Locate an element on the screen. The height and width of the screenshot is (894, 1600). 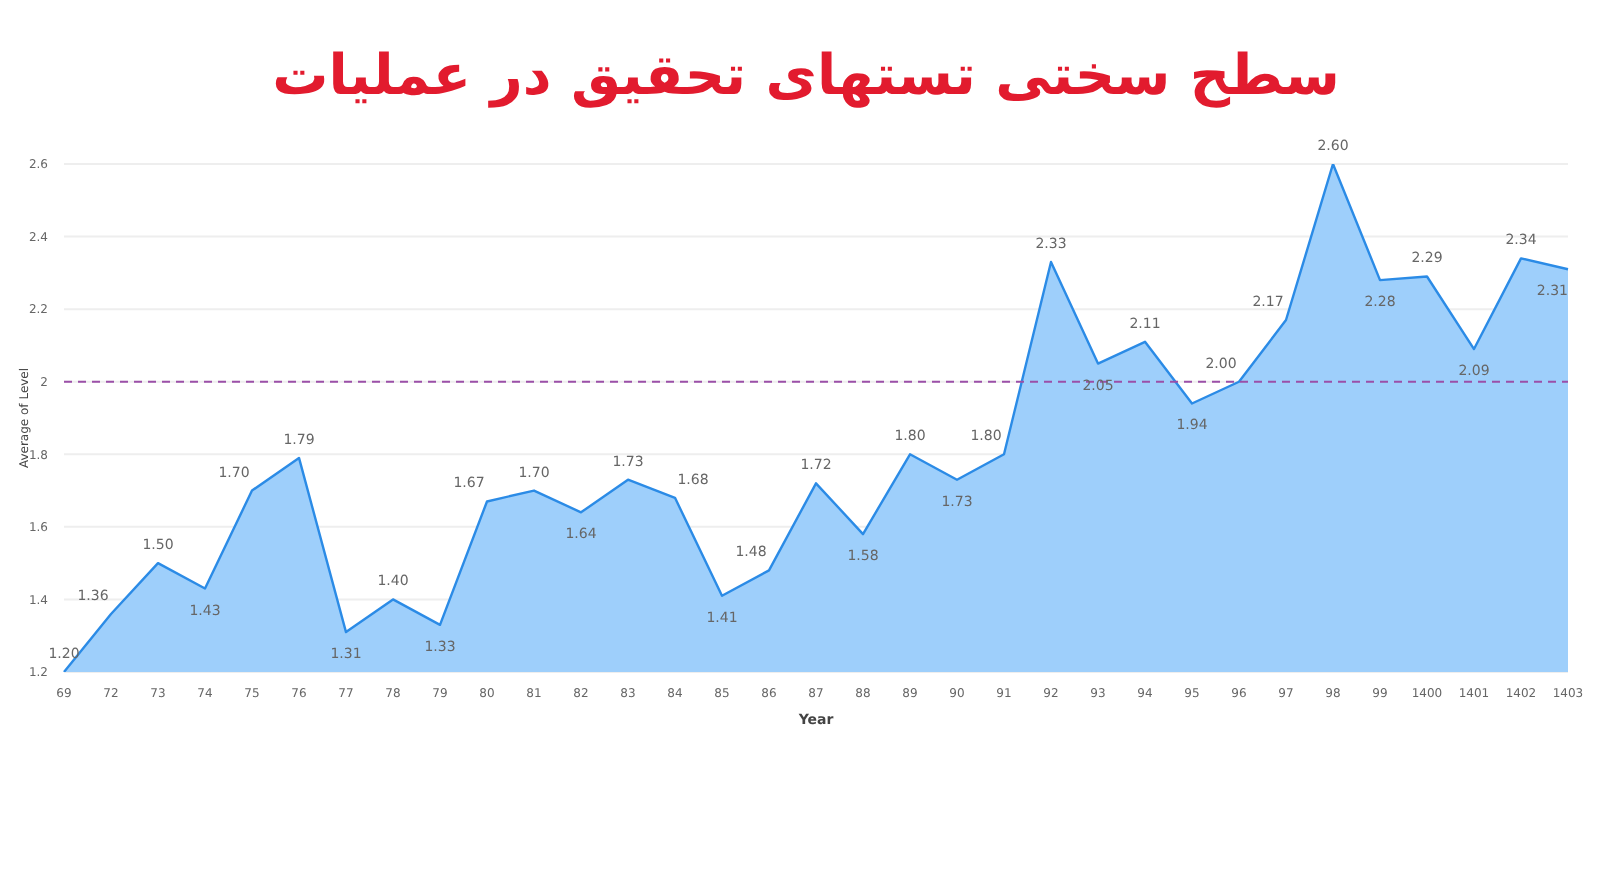
chart-title: سطح سختی تستهای تحقیق در عملیات is located at coordinates (806, 76).